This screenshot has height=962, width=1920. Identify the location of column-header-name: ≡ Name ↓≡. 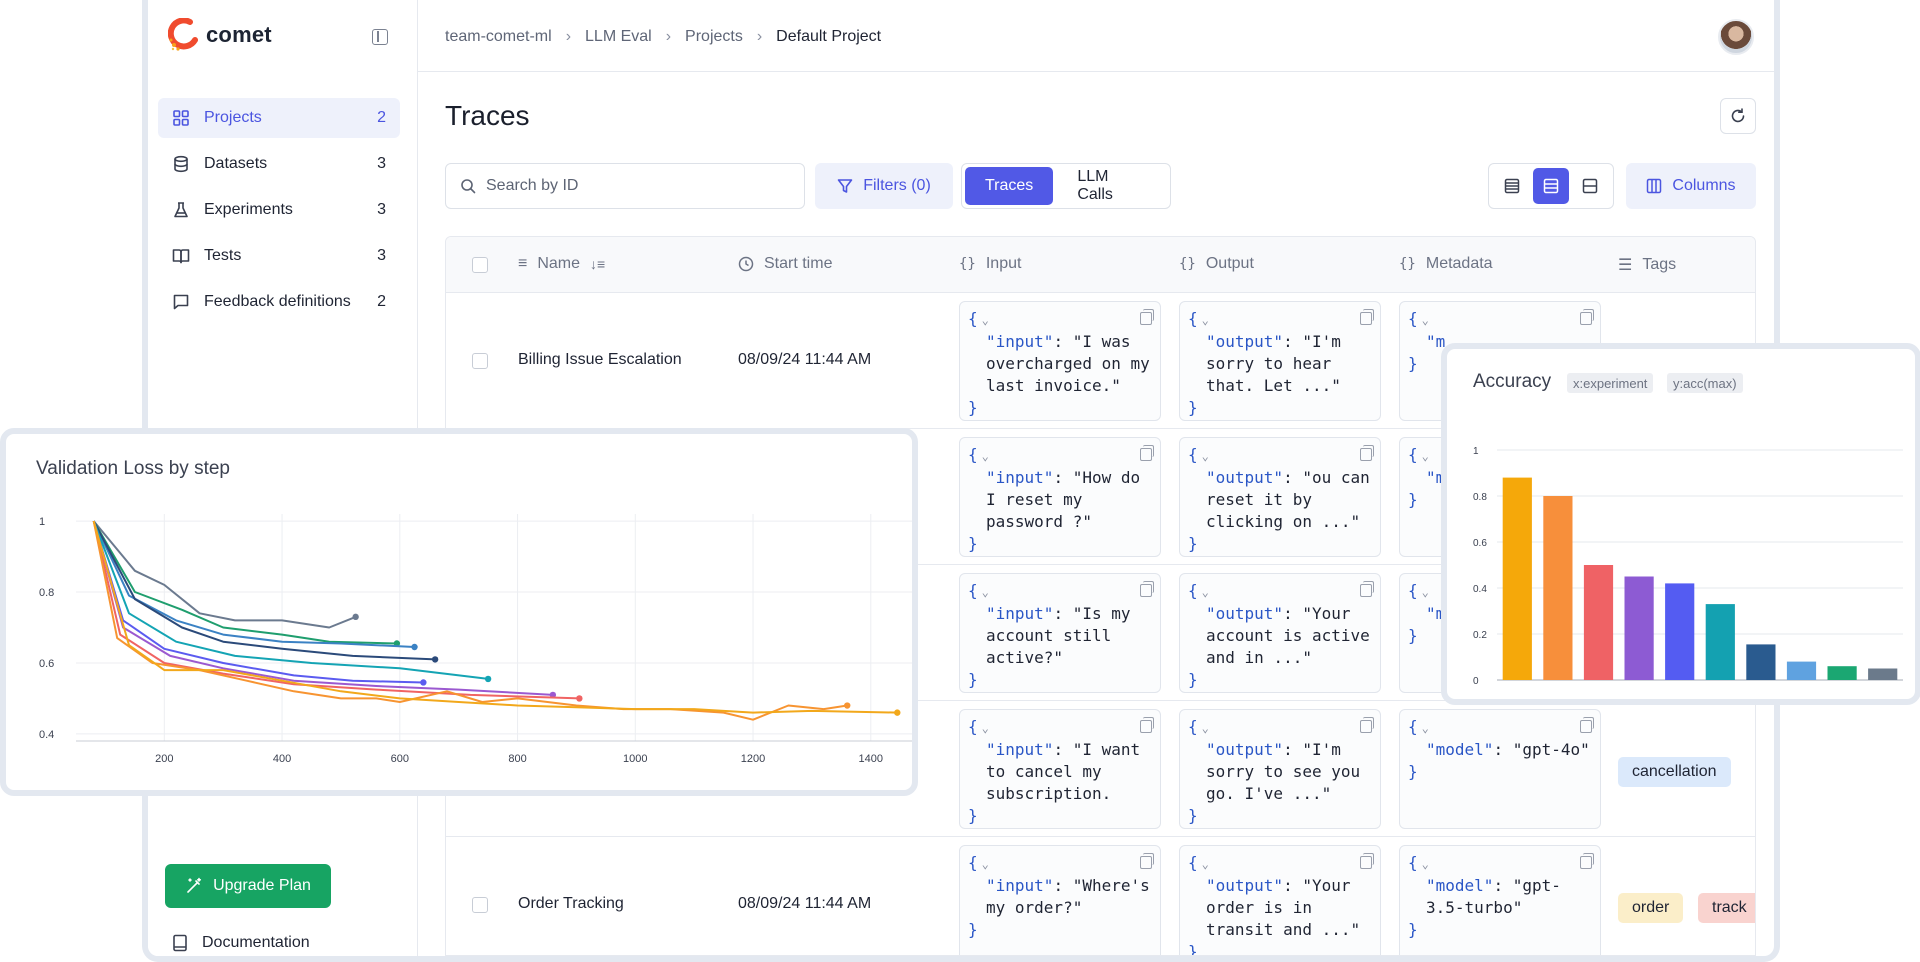
(561, 264).